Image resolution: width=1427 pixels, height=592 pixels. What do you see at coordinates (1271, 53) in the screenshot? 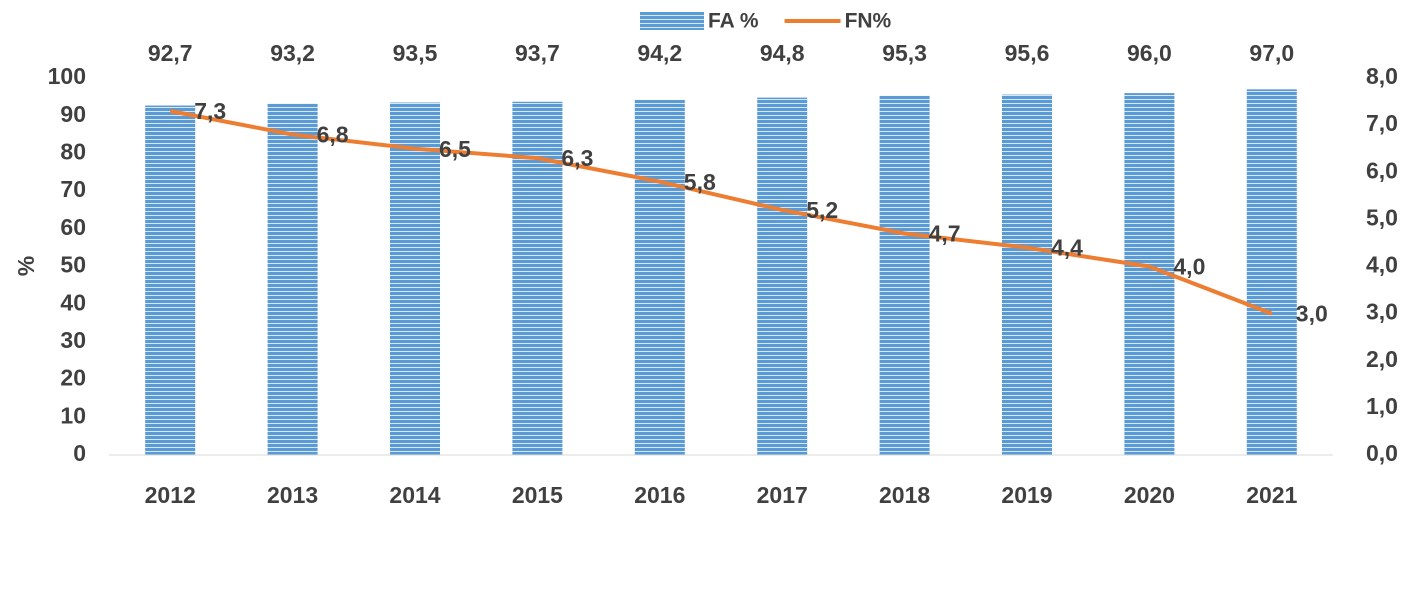
I see `data-label: 97,0` at bounding box center [1271, 53].